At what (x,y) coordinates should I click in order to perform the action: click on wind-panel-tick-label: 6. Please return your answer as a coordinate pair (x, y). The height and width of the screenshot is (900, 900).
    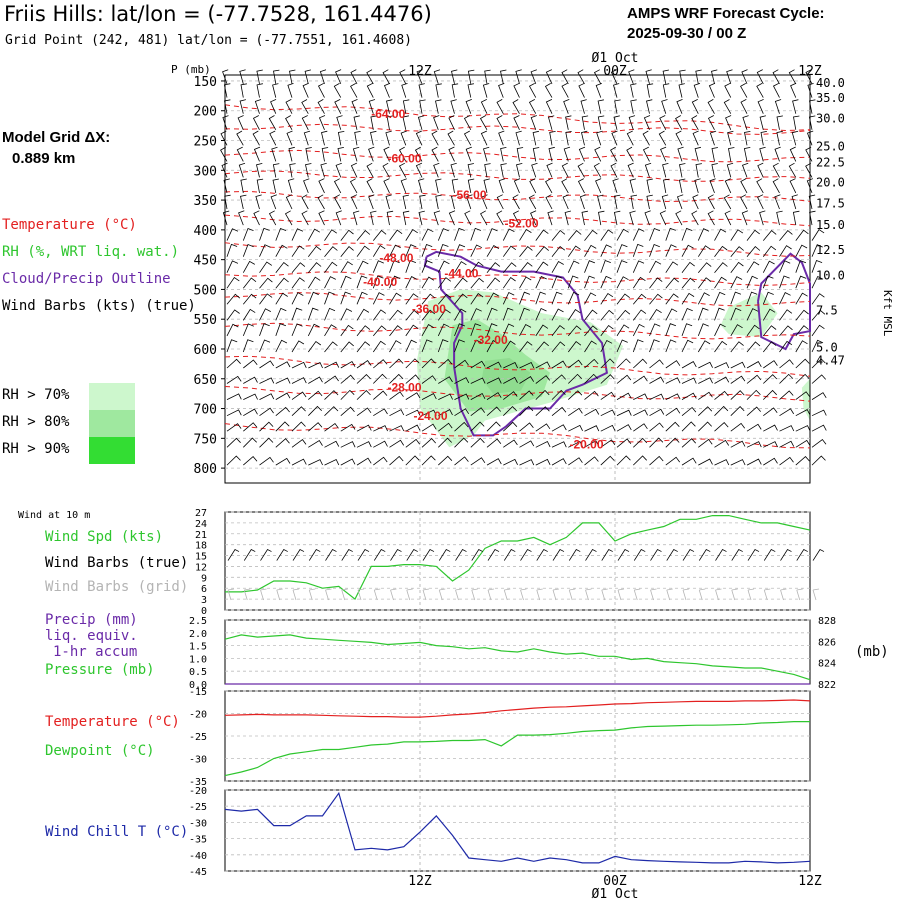
    Looking at the image, I should click on (204, 589).